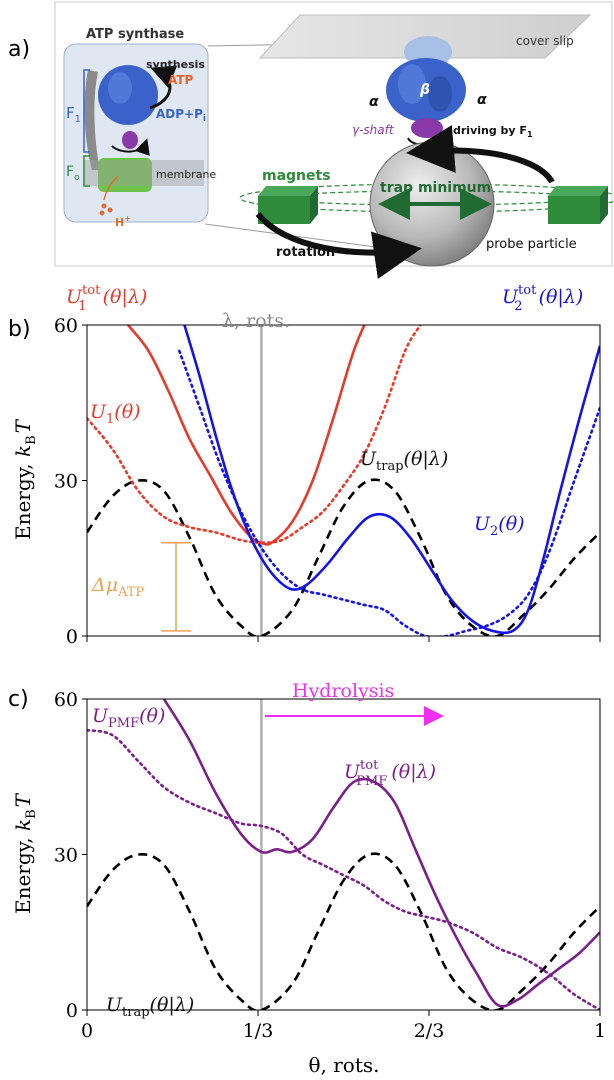 This screenshot has width=614, height=1080. Describe the element at coordinates (92, 120) in the screenshot. I see `stator-stalk` at that location.